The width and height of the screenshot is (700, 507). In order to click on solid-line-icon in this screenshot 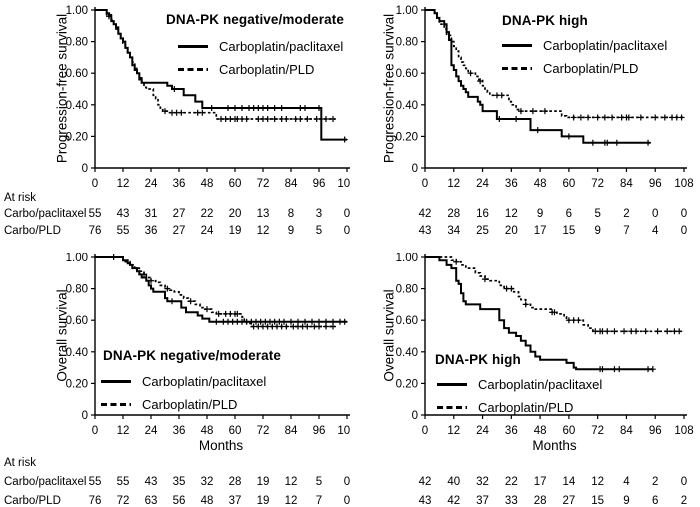, I will do `click(517, 45)`.